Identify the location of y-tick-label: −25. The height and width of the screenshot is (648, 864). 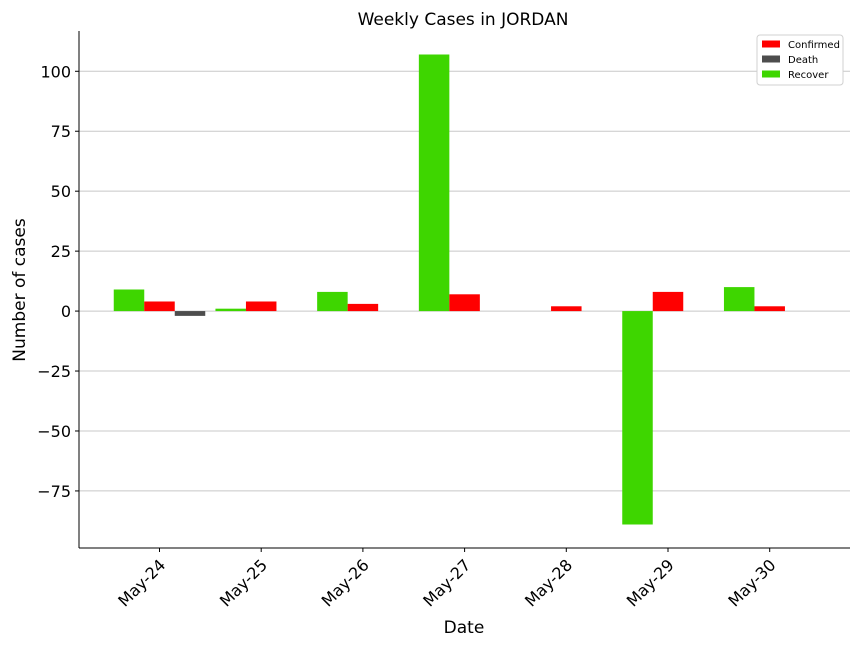
(54, 371).